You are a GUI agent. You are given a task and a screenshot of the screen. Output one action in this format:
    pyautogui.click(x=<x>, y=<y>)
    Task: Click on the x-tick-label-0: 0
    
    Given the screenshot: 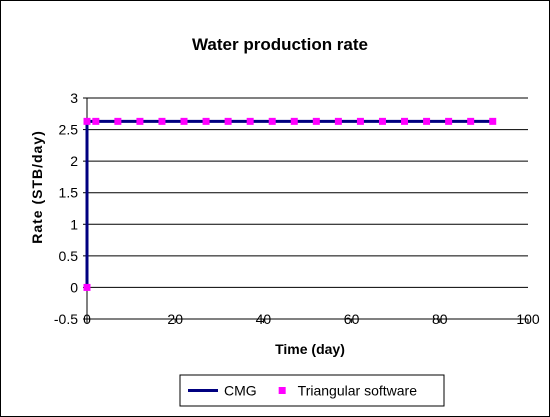 What is the action you would take?
    pyautogui.click(x=87, y=319)
    